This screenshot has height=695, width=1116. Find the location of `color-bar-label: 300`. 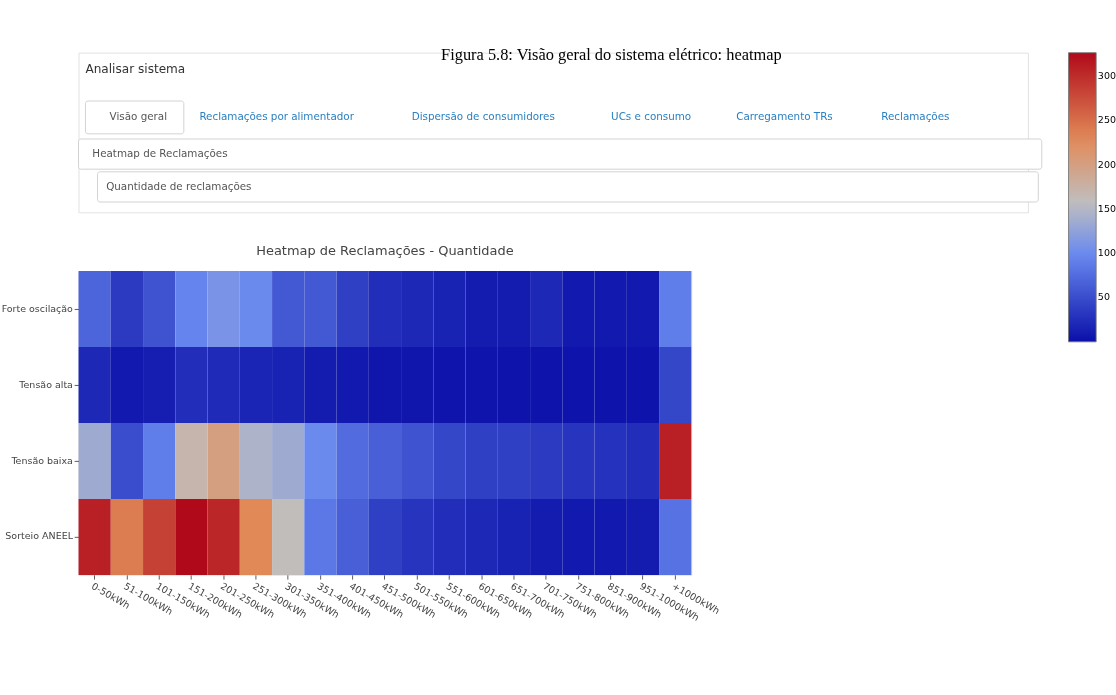

color-bar-label: 300 is located at coordinates (1106, 76).